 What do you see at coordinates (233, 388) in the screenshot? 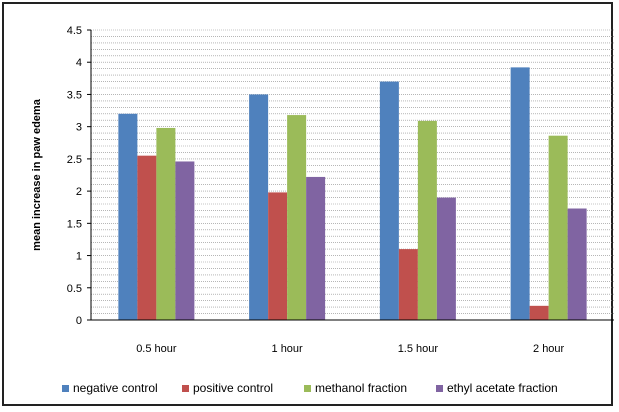
I see `legend-label: positive control` at bounding box center [233, 388].